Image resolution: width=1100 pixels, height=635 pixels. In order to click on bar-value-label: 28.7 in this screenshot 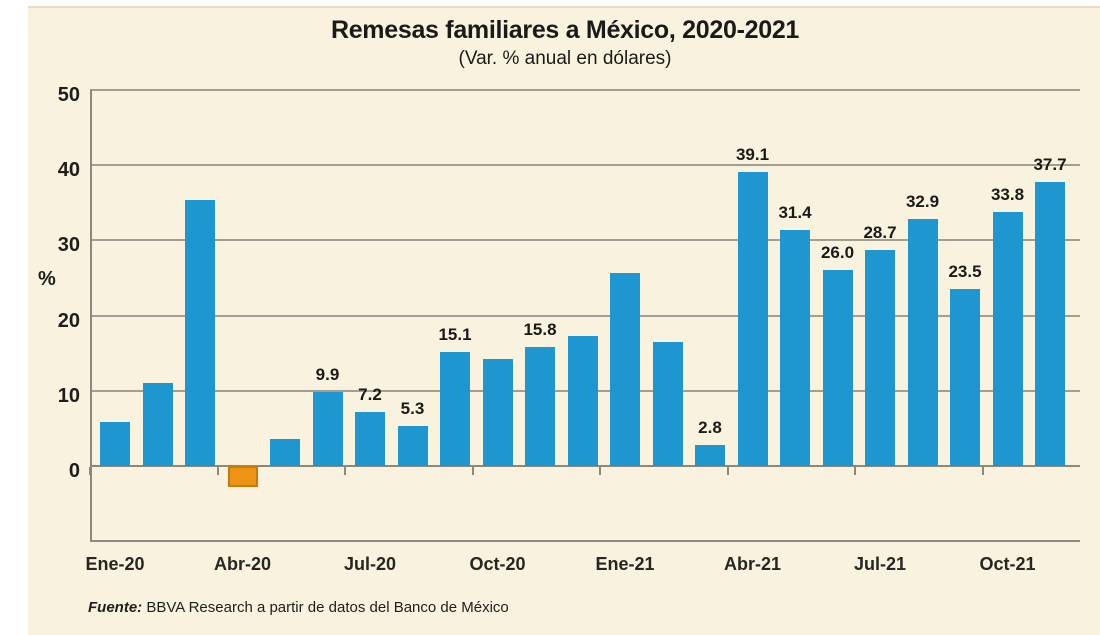, I will do `click(880, 233)`.